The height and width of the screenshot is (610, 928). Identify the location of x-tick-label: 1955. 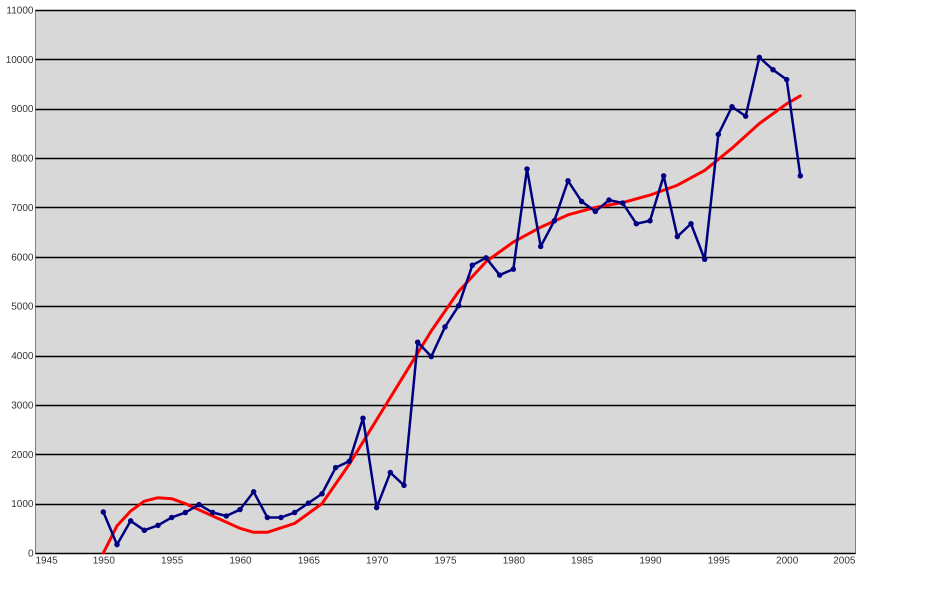
(172, 561).